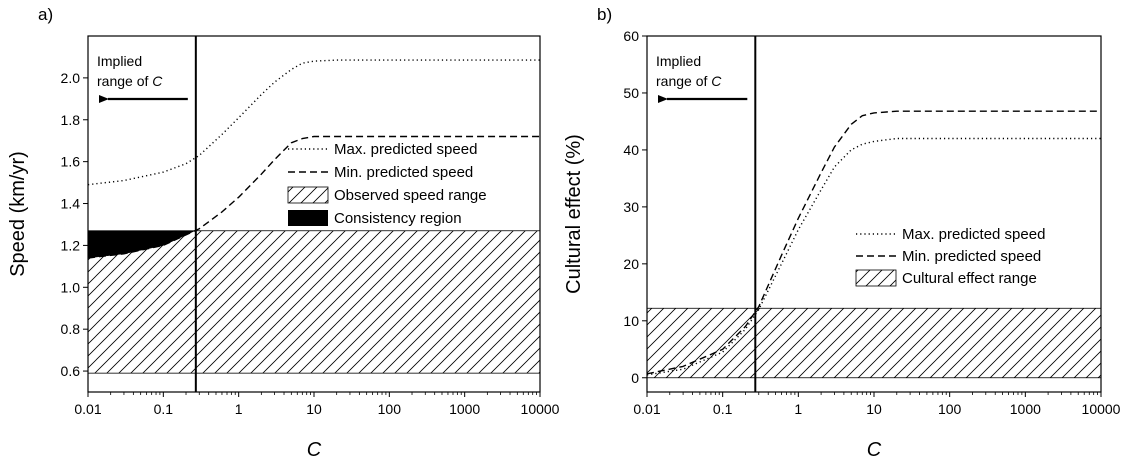  I want to click on y-tick-label: 0.8, so click(71, 329).